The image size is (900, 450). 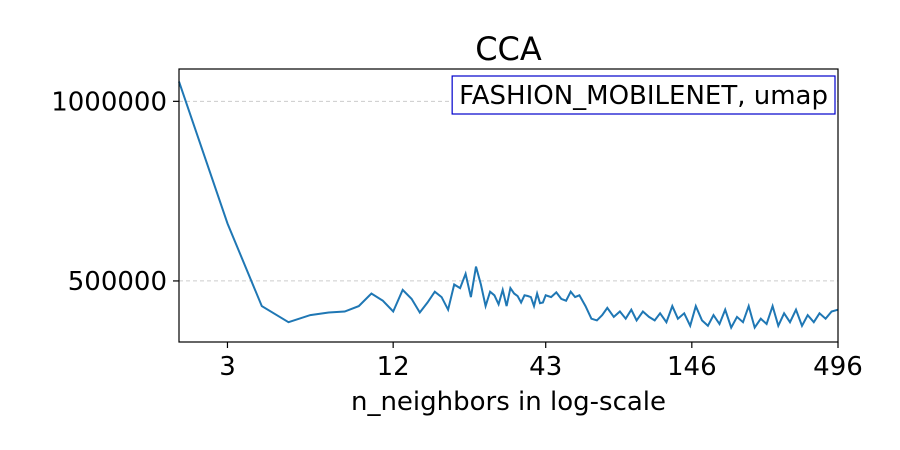 What do you see at coordinates (545, 367) in the screenshot?
I see `x-tick-label: 43` at bounding box center [545, 367].